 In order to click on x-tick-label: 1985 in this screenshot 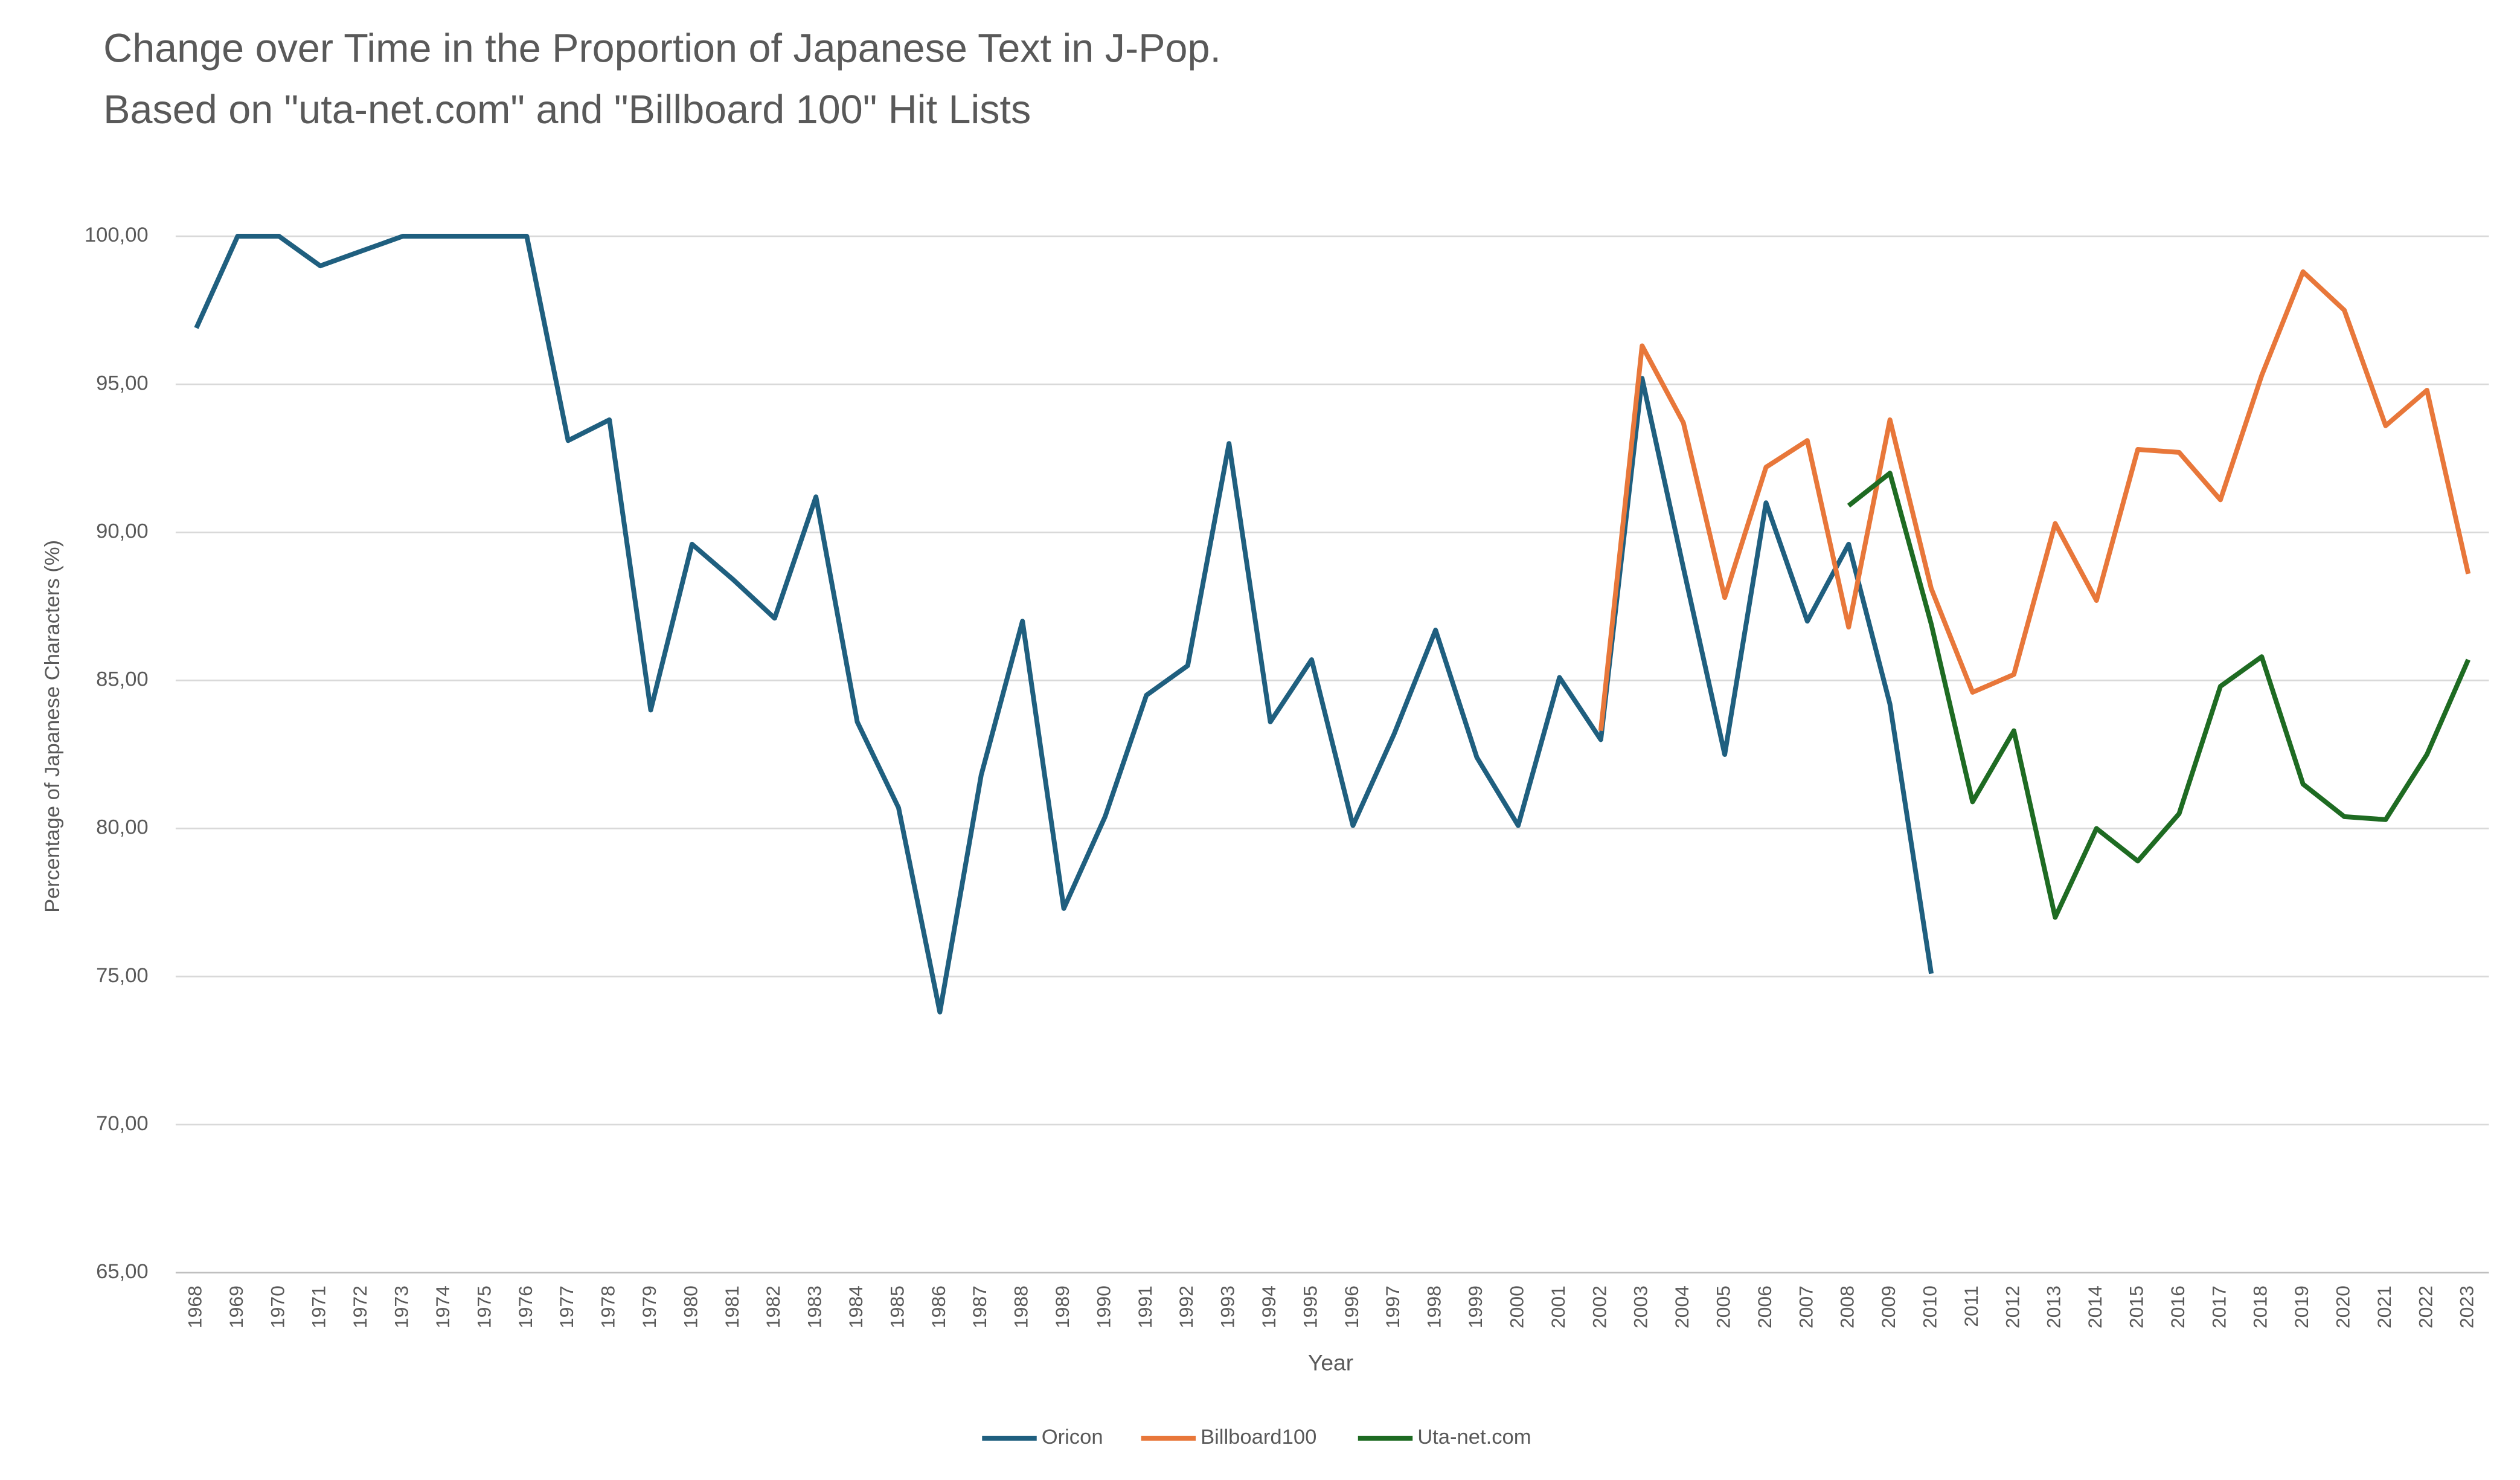, I will do `click(897, 1306)`.